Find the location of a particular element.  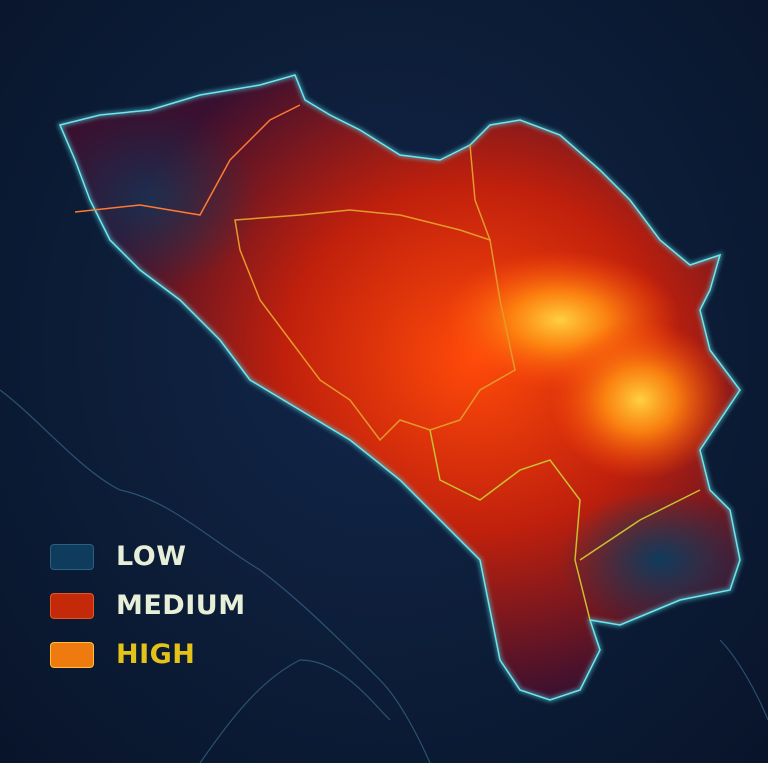

legend-label-low: LOW is located at coordinates (151, 556).